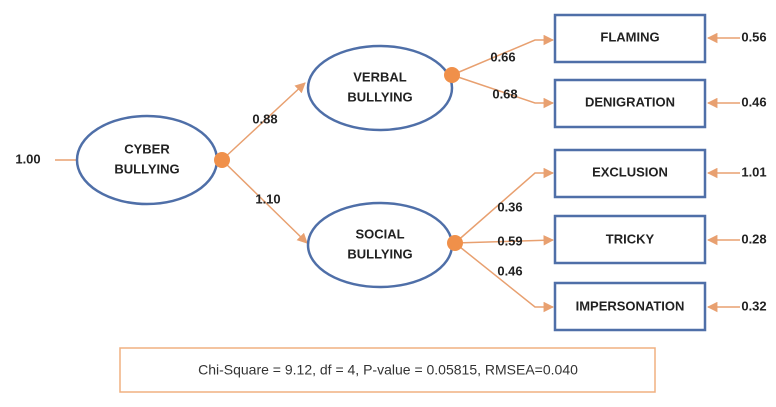  I want to click on indicator-label: EXCLUSION, so click(630, 171).